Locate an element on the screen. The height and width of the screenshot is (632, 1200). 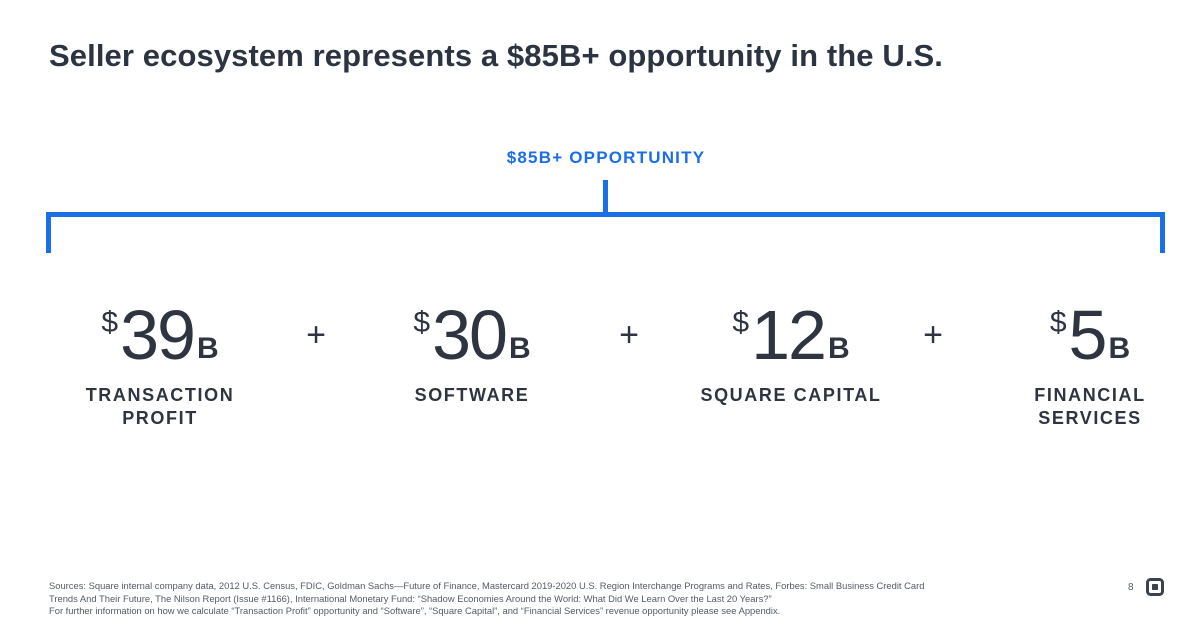
segment-transaction-profit: $ 39 B TRANSACTION PROFIT is located at coordinates (160, 365).